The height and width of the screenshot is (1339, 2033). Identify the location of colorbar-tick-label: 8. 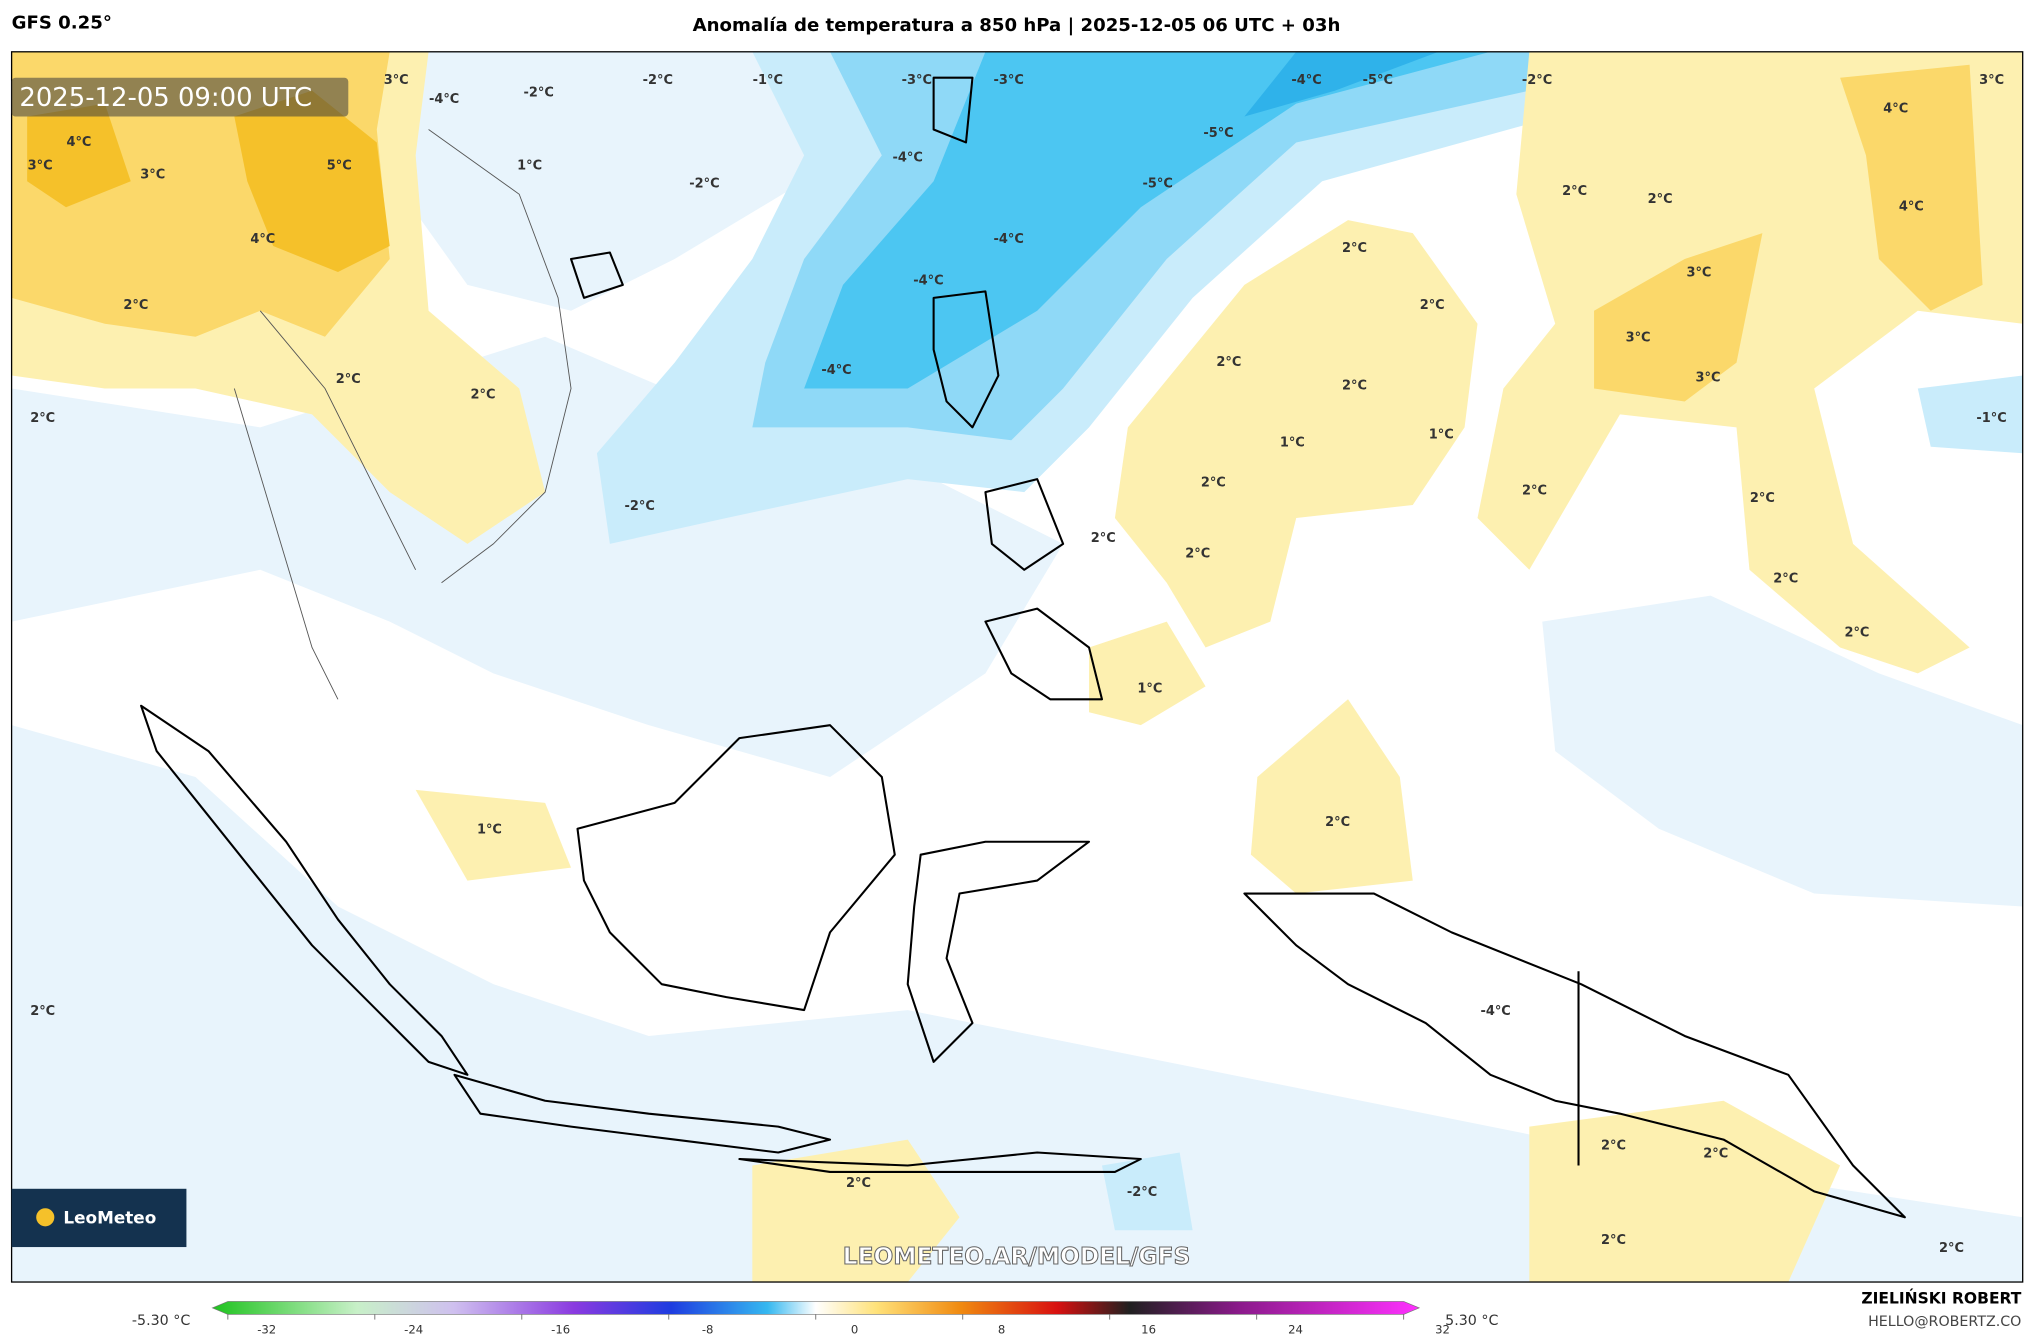
(1001, 1329).